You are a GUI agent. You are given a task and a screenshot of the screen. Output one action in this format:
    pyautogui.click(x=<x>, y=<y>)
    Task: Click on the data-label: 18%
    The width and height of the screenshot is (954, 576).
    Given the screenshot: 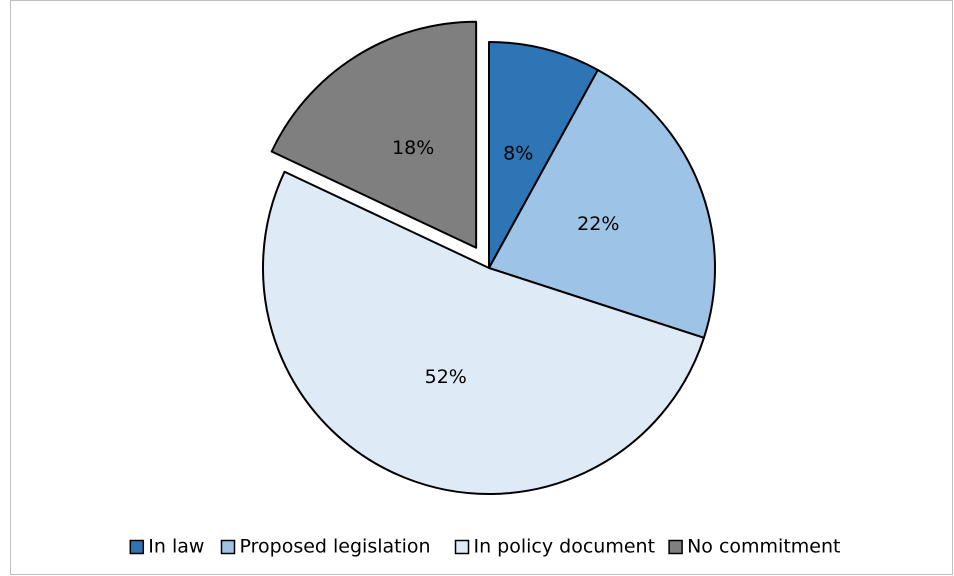 What is the action you would take?
    pyautogui.click(x=413, y=148)
    